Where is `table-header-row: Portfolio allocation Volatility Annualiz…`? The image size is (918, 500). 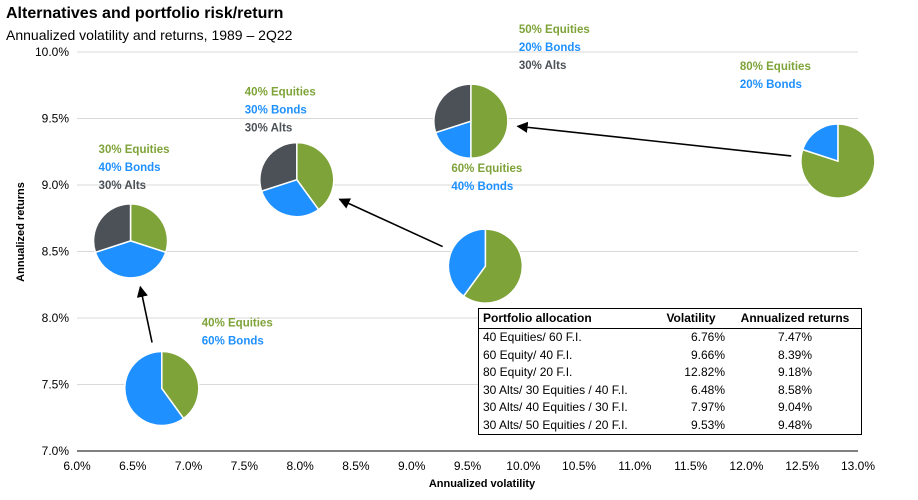 table-header-row: Portfolio allocation Volatility Annualiz… is located at coordinates (670, 319).